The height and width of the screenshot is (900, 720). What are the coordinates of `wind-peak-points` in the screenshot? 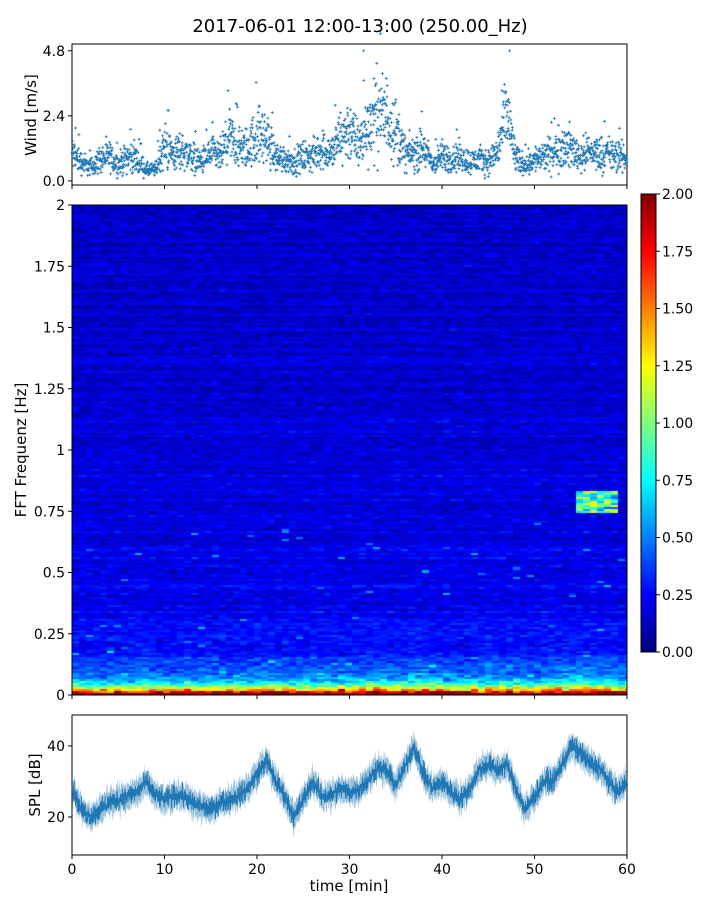 It's located at (436, 51).